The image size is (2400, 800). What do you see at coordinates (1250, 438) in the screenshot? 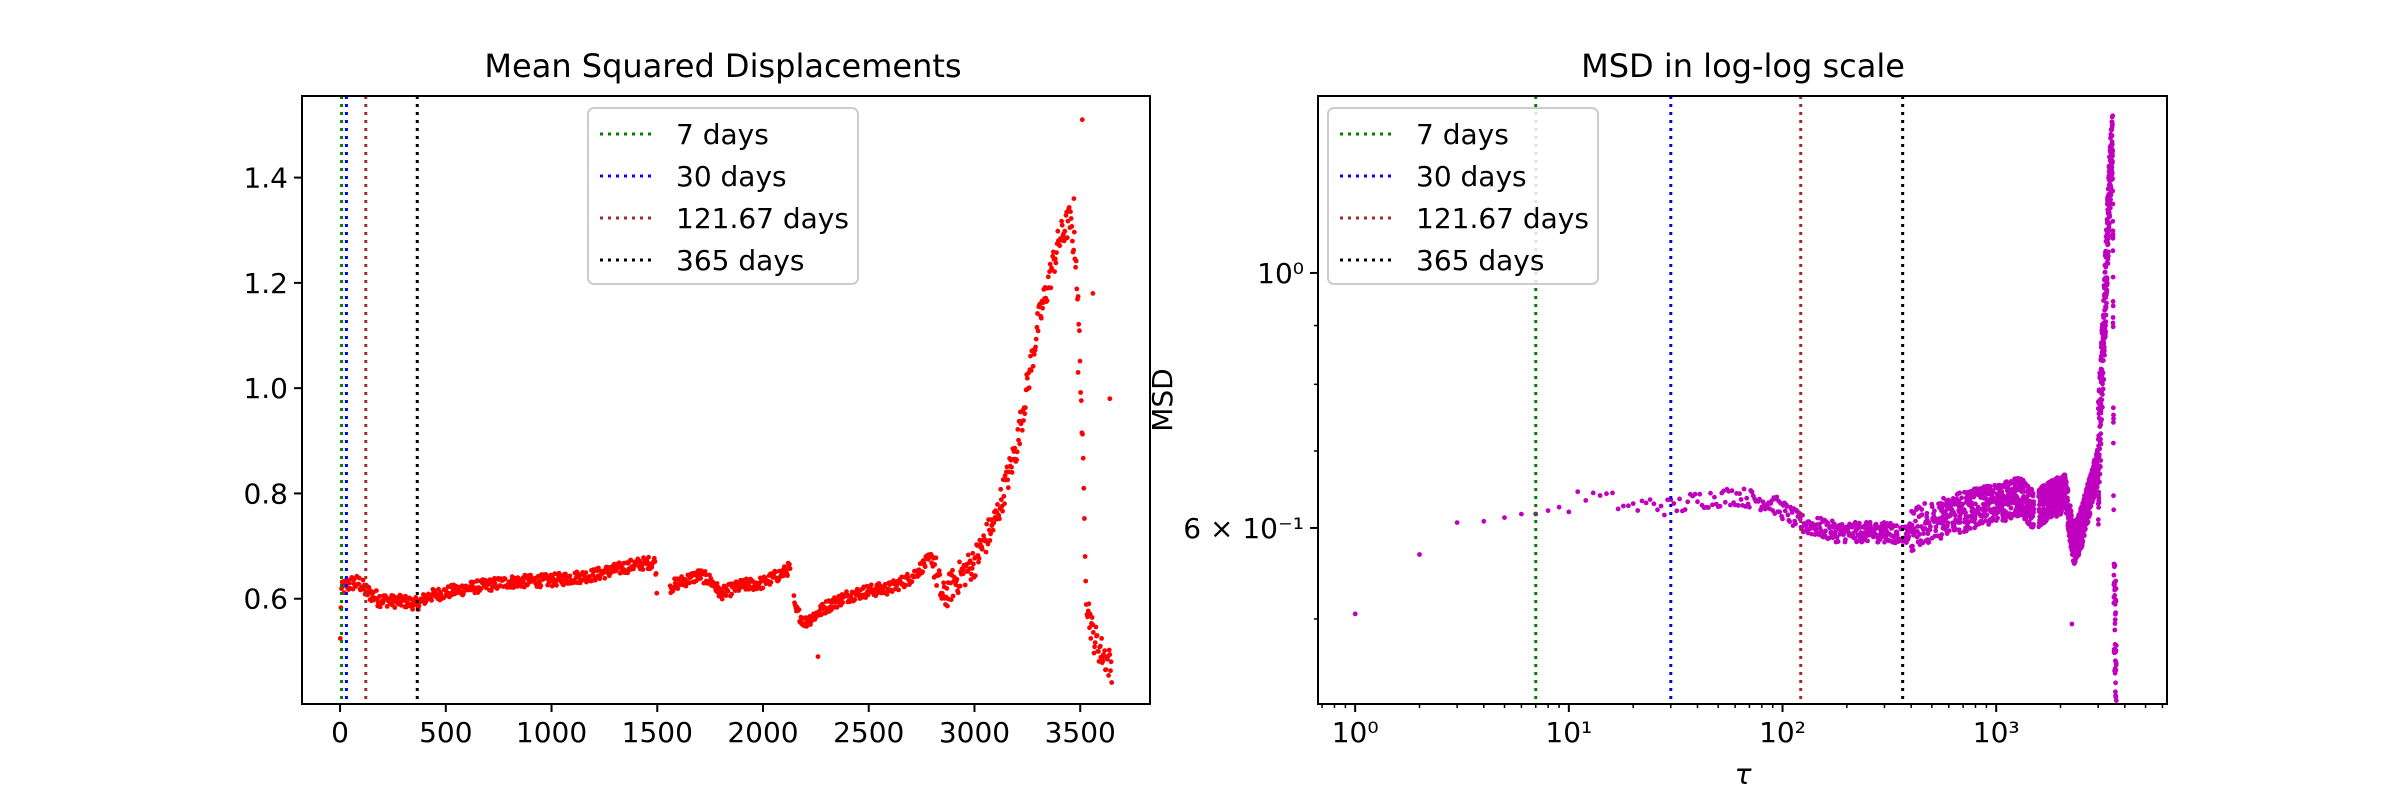
I see `y-axis-ticks: 6 × 10⁻¹ 10⁰` at bounding box center [1250, 438].